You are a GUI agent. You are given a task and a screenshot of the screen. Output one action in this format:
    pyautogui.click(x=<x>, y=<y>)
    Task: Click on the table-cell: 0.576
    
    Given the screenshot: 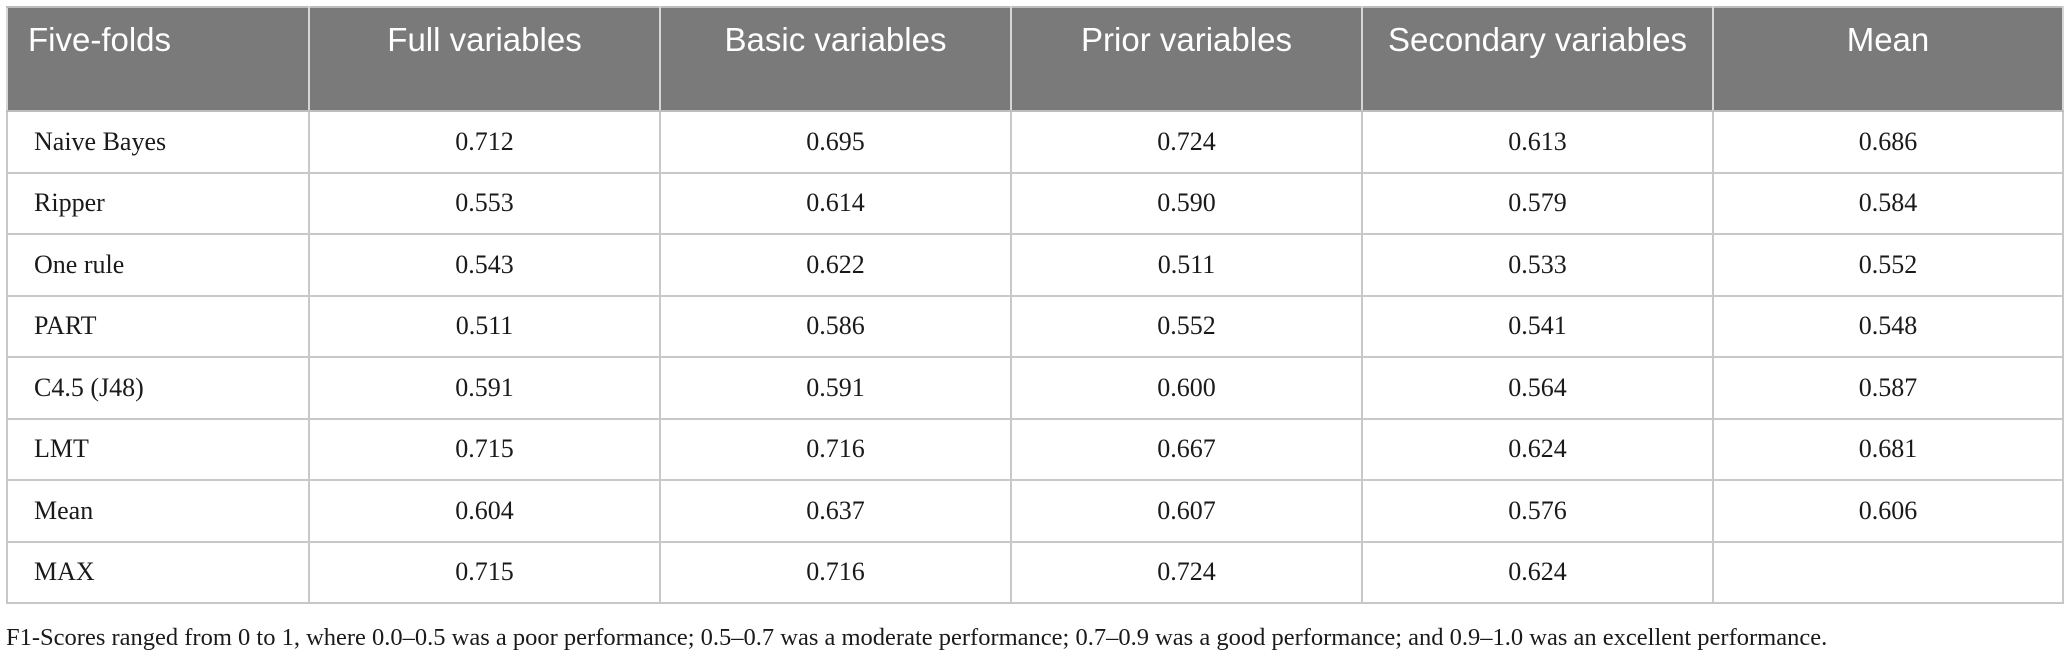 What is the action you would take?
    pyautogui.click(x=1537, y=511)
    